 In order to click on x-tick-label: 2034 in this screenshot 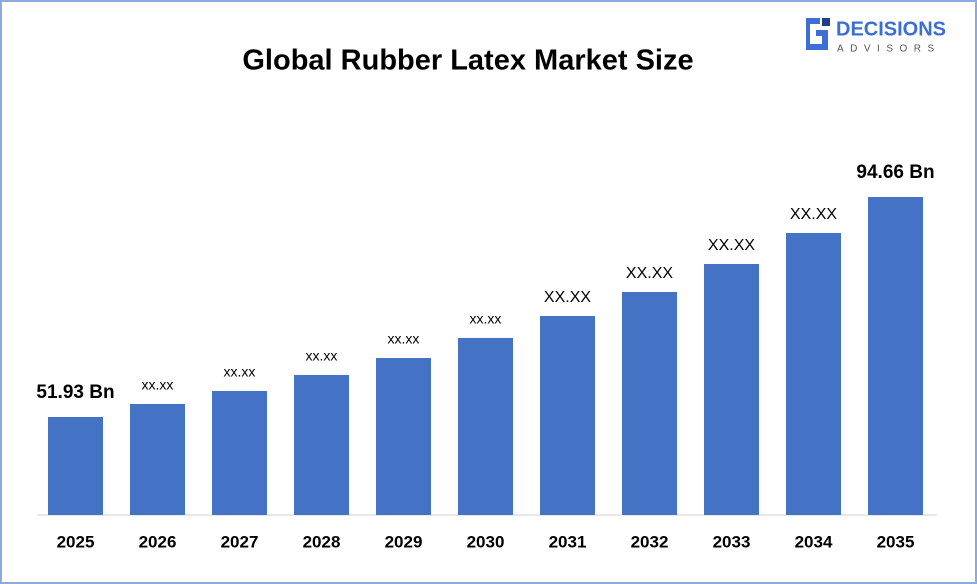, I will do `click(814, 541)`.